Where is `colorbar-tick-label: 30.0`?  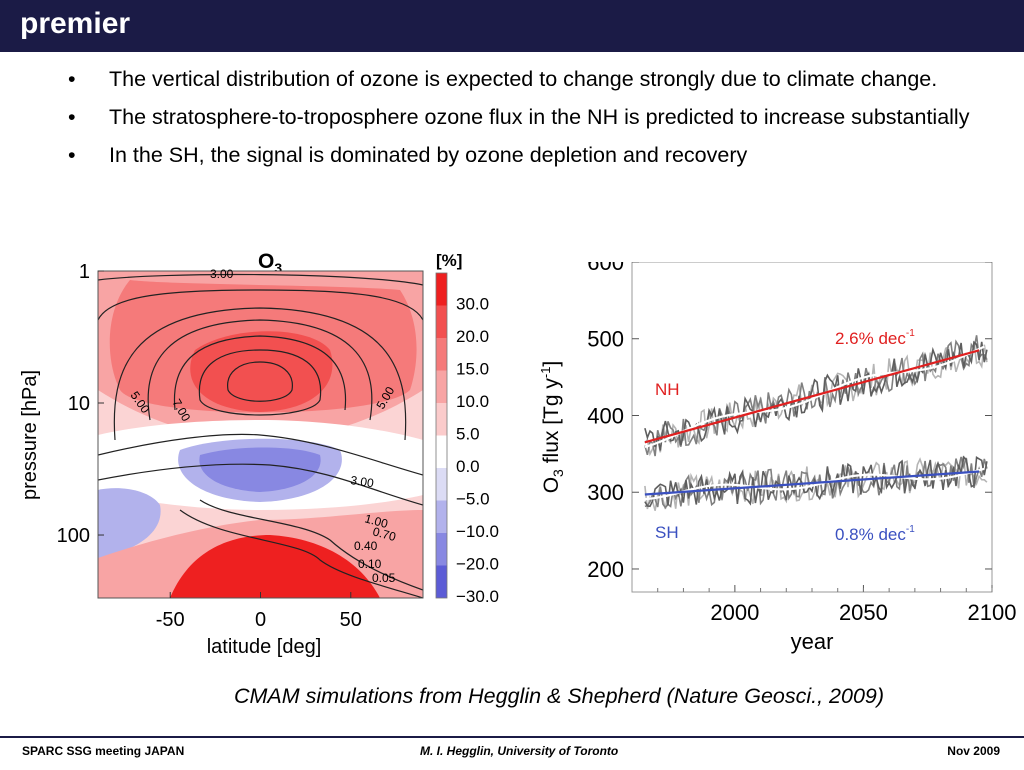 colorbar-tick-label: 30.0 is located at coordinates (472, 304).